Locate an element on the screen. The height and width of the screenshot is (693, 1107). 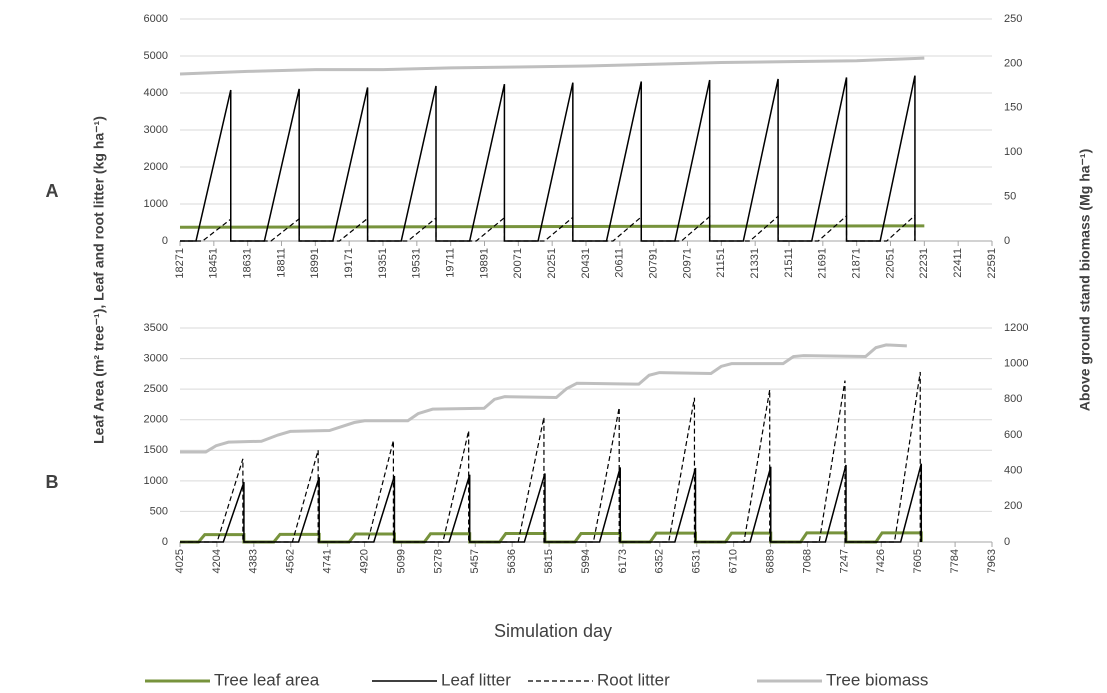
x-tick-label: 6173 is located at coordinates (623, 561).